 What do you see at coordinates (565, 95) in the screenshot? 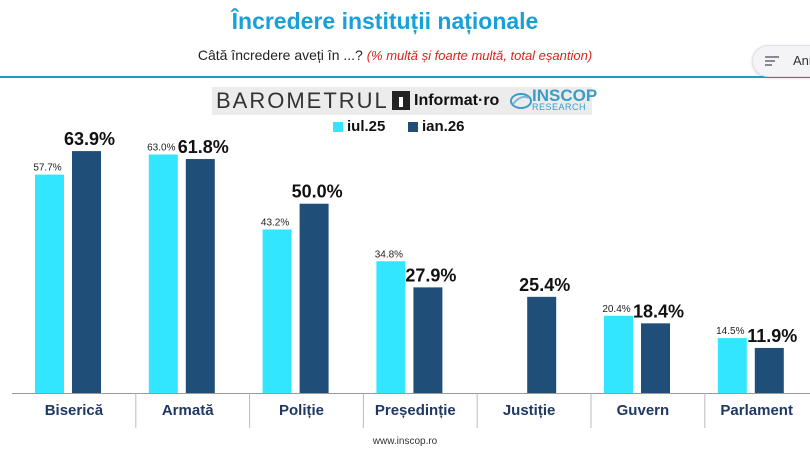
I see `inscop-logo: INSCOP` at bounding box center [565, 95].